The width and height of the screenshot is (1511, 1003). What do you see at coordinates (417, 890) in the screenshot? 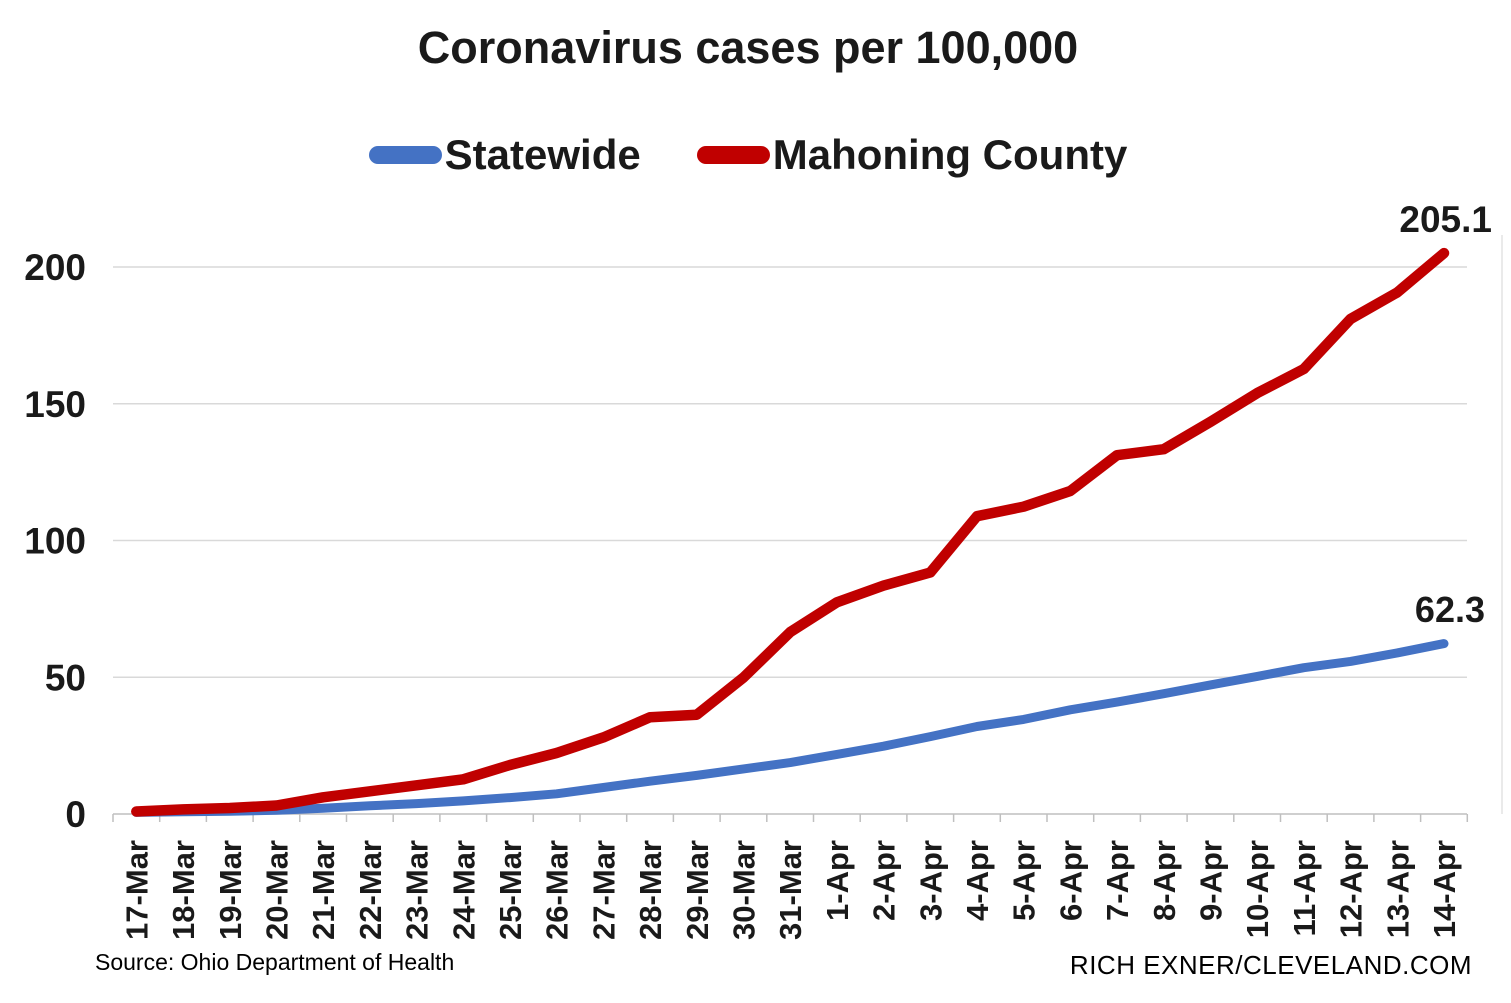
I see `x-axis-tick-label: 23-Mar` at bounding box center [417, 890].